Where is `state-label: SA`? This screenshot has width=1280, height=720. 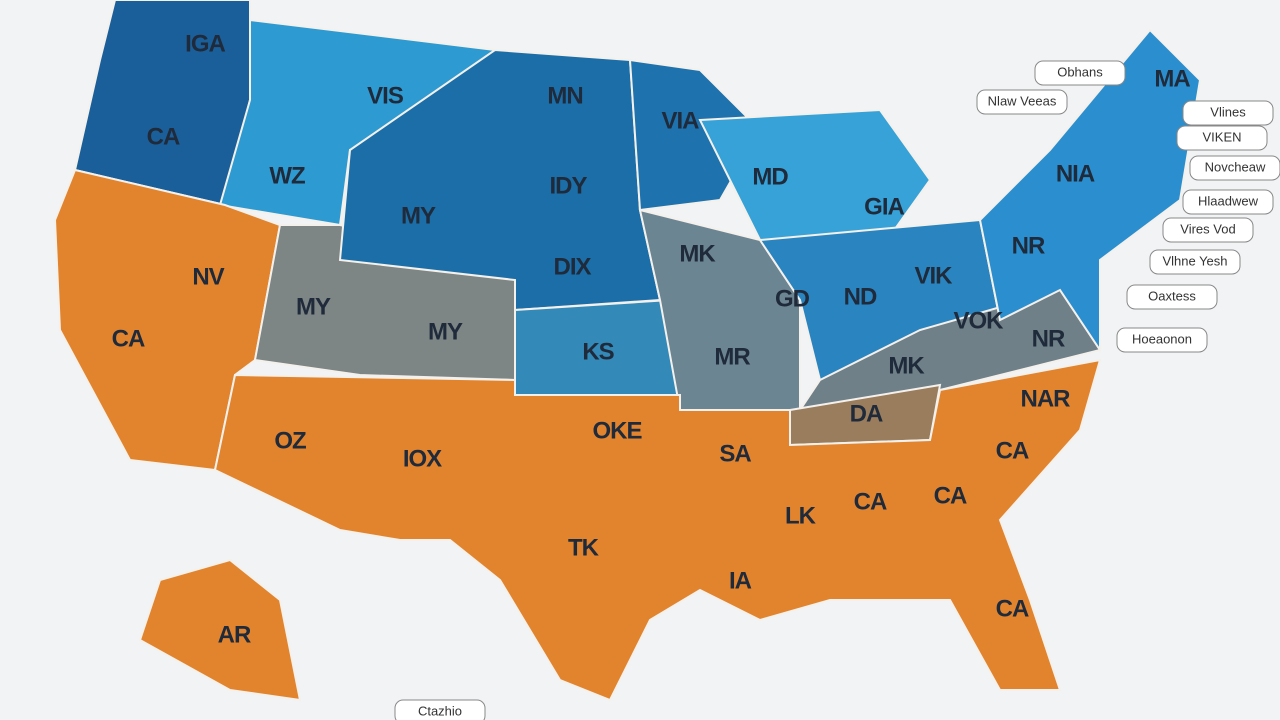
state-label: SA is located at coordinates (735, 453).